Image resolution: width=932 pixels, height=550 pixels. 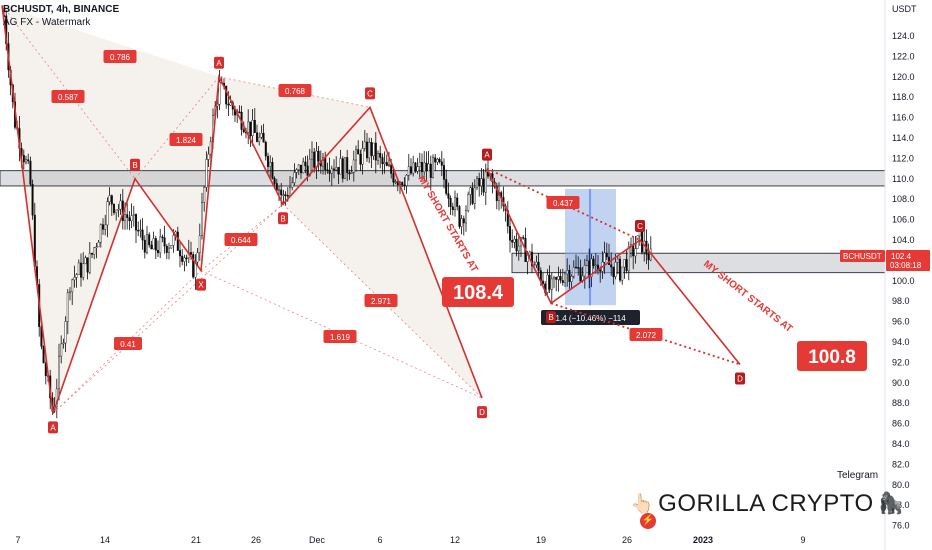 I want to click on point-label: B, so click(x=282, y=218).